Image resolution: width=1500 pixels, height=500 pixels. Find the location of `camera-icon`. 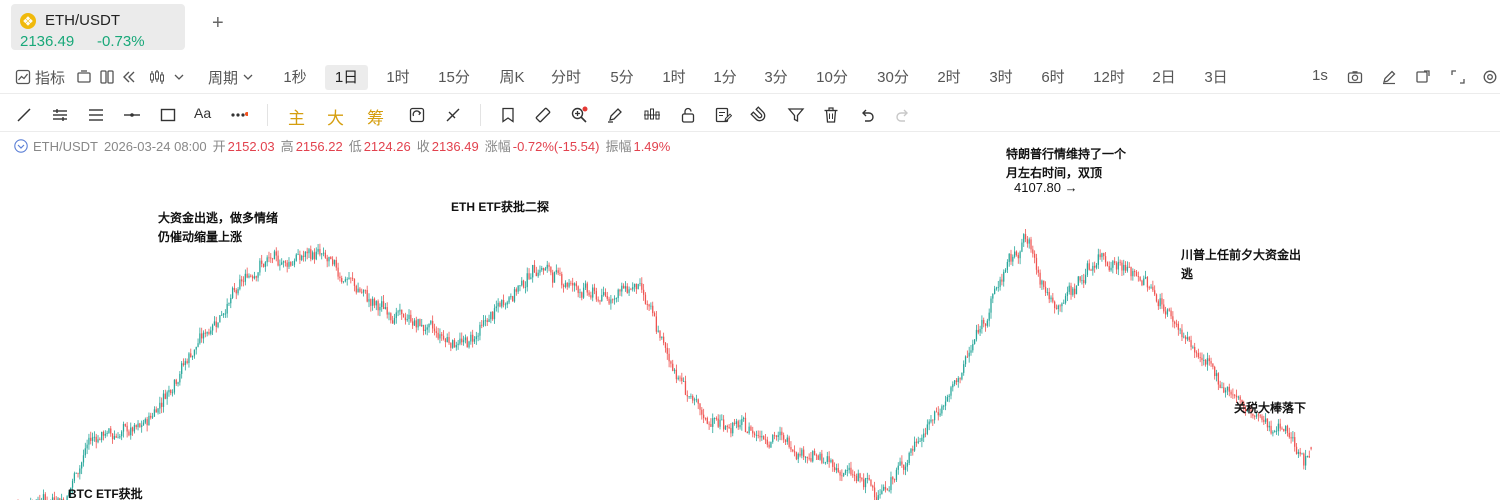

camera-icon is located at coordinates (1355, 77).